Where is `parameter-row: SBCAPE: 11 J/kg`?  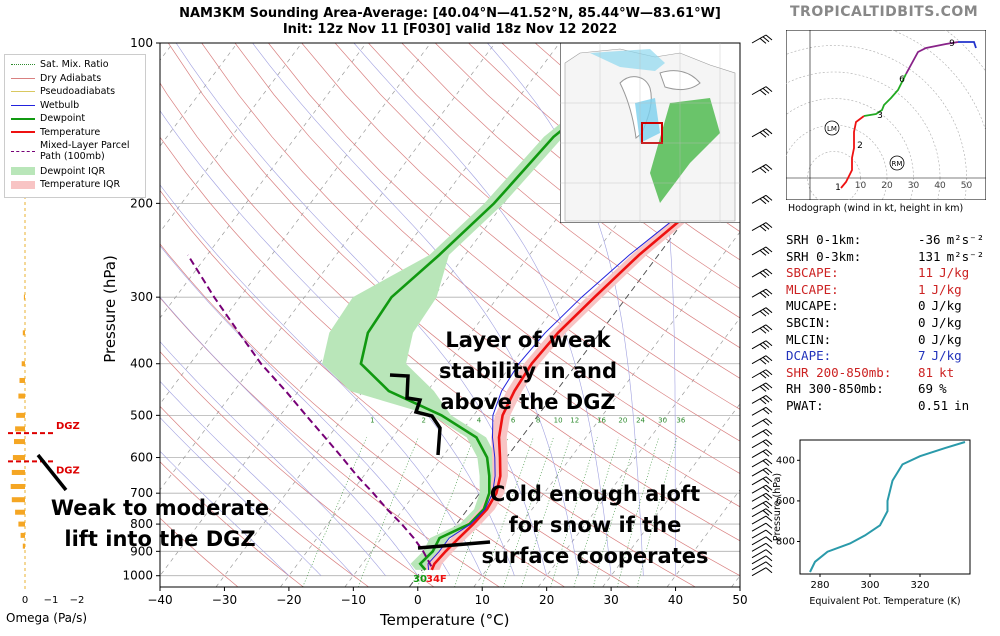
parameter-row: SBCAPE: 11 J/kg is located at coordinates (893, 273).